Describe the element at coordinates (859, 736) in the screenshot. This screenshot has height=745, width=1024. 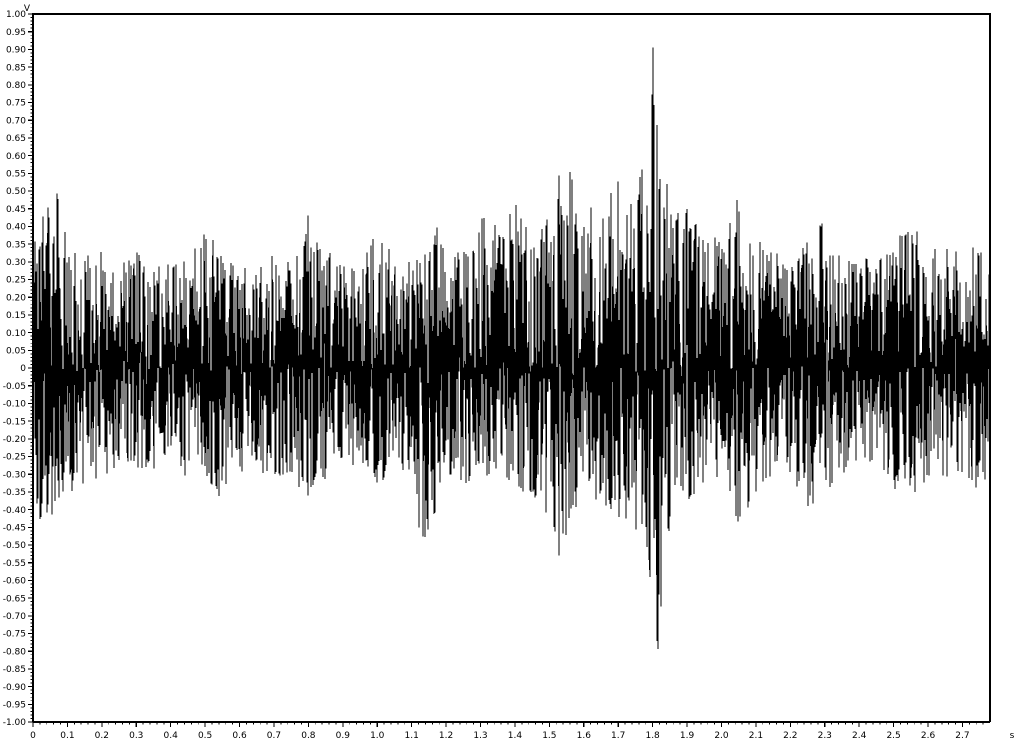
I see `x-tick-label: 2.4` at that location.